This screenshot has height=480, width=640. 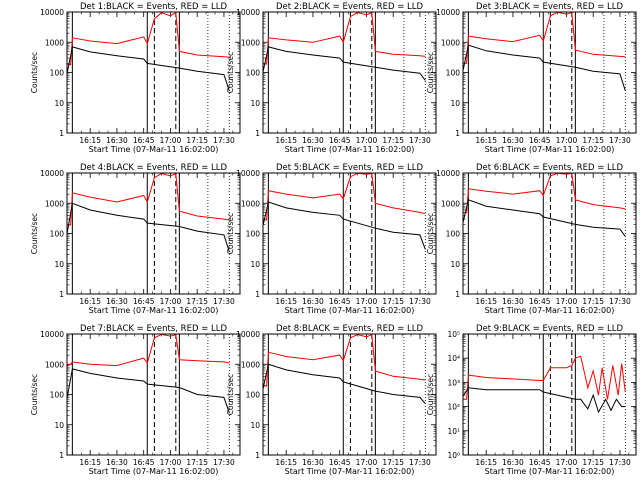 I want to click on y-tick-label: 10¹, so click(x=453, y=431).